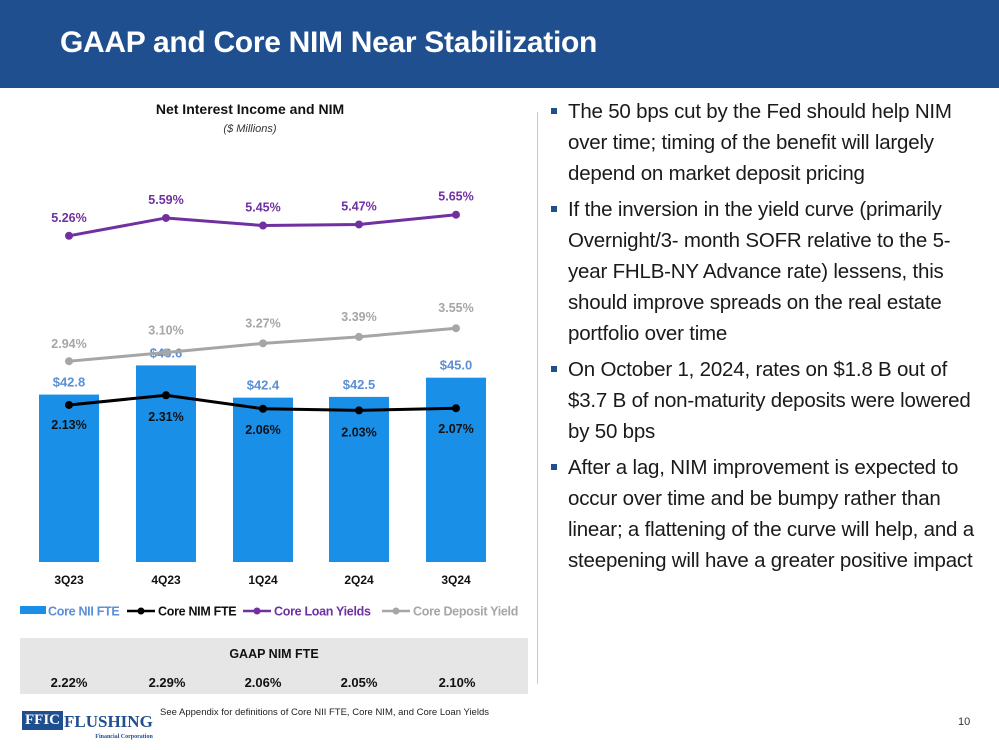  What do you see at coordinates (83, 612) in the screenshot?
I see `legend-label: Core NII FTE` at bounding box center [83, 612].